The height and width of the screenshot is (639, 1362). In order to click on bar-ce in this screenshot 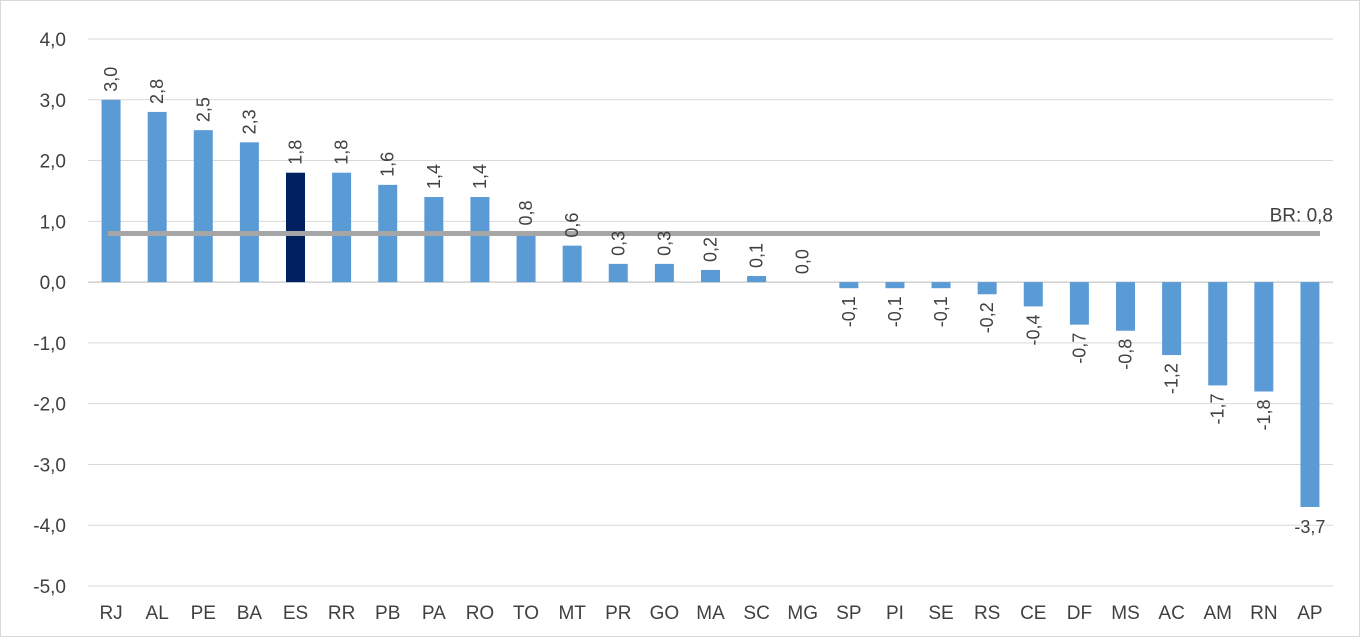, I will do `click(1033, 294)`.